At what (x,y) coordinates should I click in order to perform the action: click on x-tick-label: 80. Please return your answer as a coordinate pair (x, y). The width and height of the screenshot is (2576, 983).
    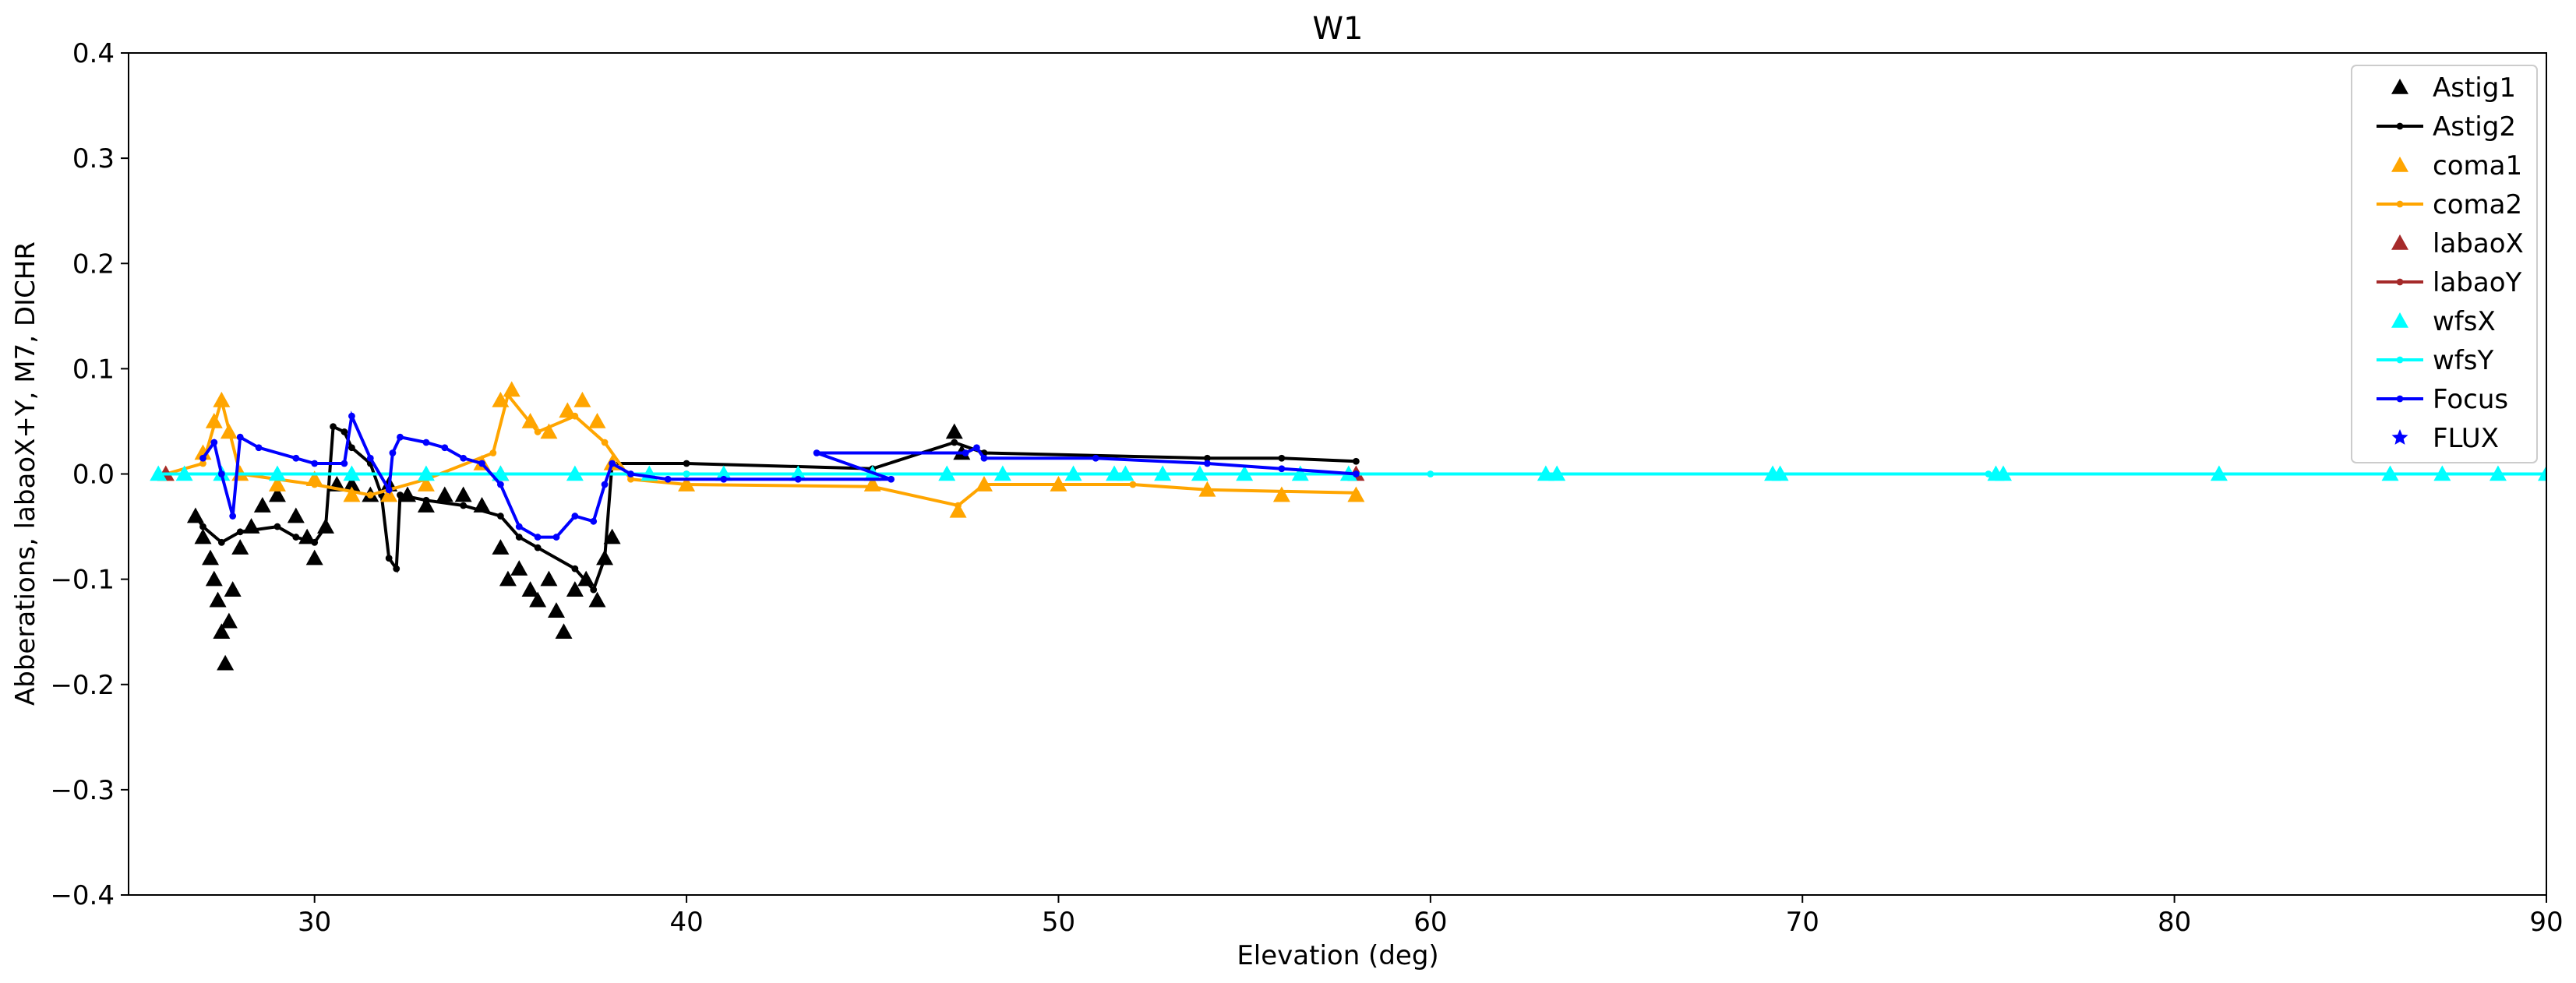
    Looking at the image, I should click on (2174, 922).